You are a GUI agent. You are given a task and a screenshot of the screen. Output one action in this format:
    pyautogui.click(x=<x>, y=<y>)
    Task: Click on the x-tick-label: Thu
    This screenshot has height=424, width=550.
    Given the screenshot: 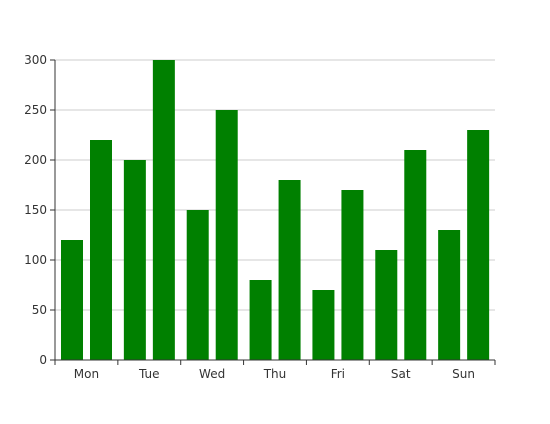 What is the action you would take?
    pyautogui.click(x=275, y=374)
    